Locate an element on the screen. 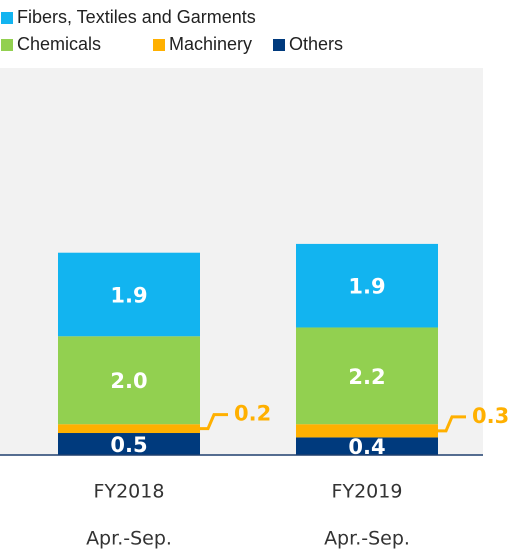  value-label: 2.0 is located at coordinates (128, 381).